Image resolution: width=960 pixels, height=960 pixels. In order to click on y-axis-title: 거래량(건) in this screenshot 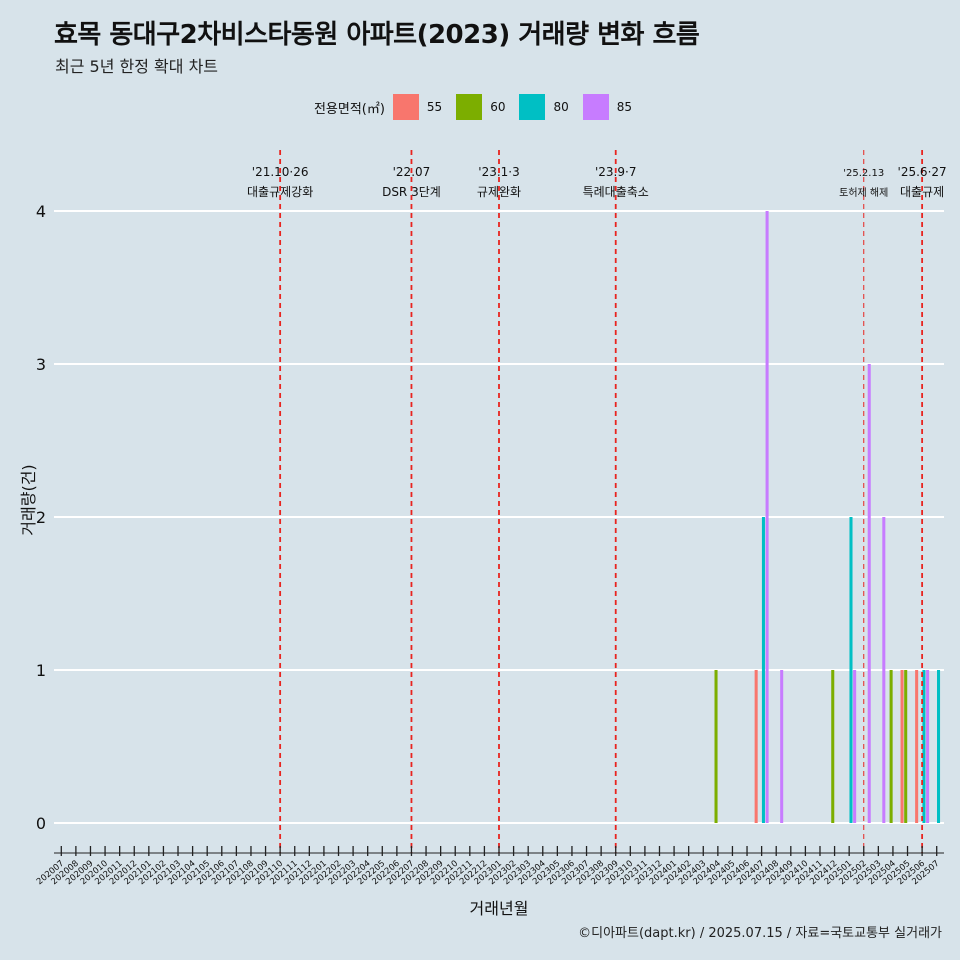, I will do `click(28, 499)`.